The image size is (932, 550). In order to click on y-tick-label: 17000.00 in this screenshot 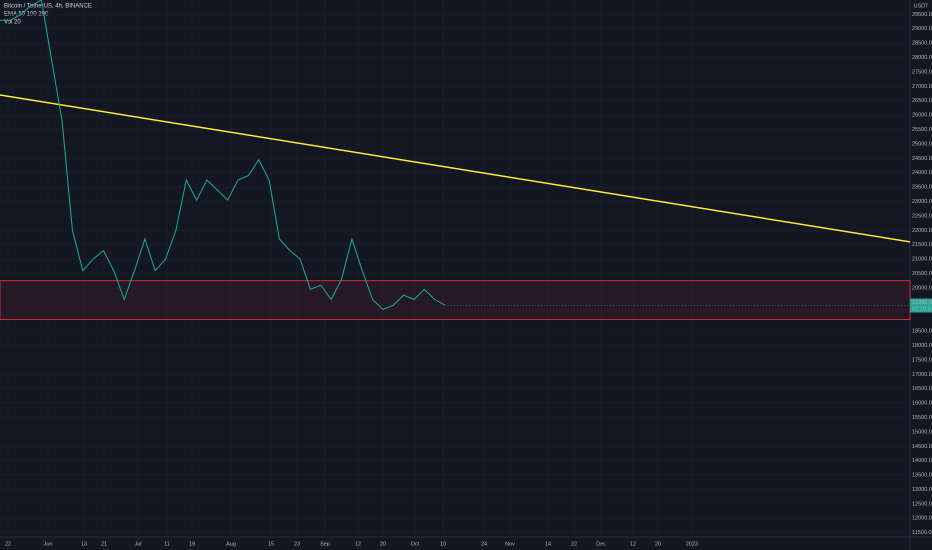, I will do `click(922, 375)`.